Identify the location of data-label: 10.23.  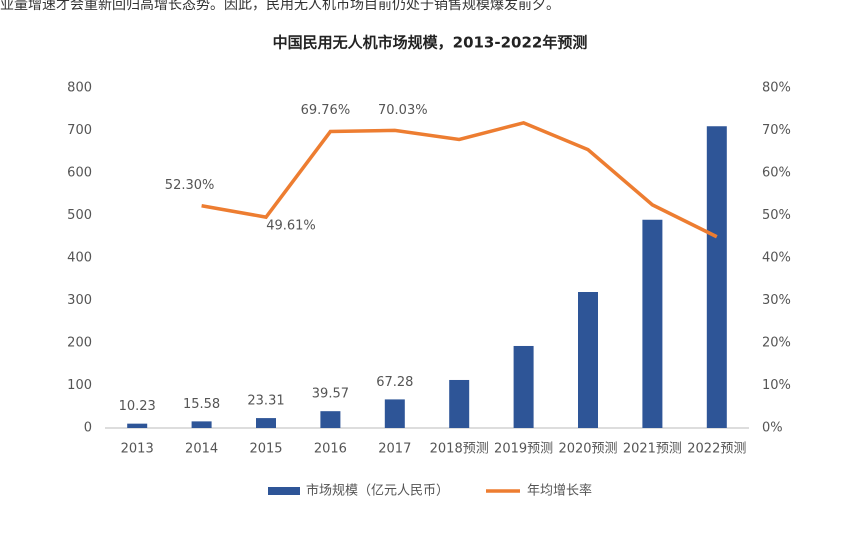
(137, 406).